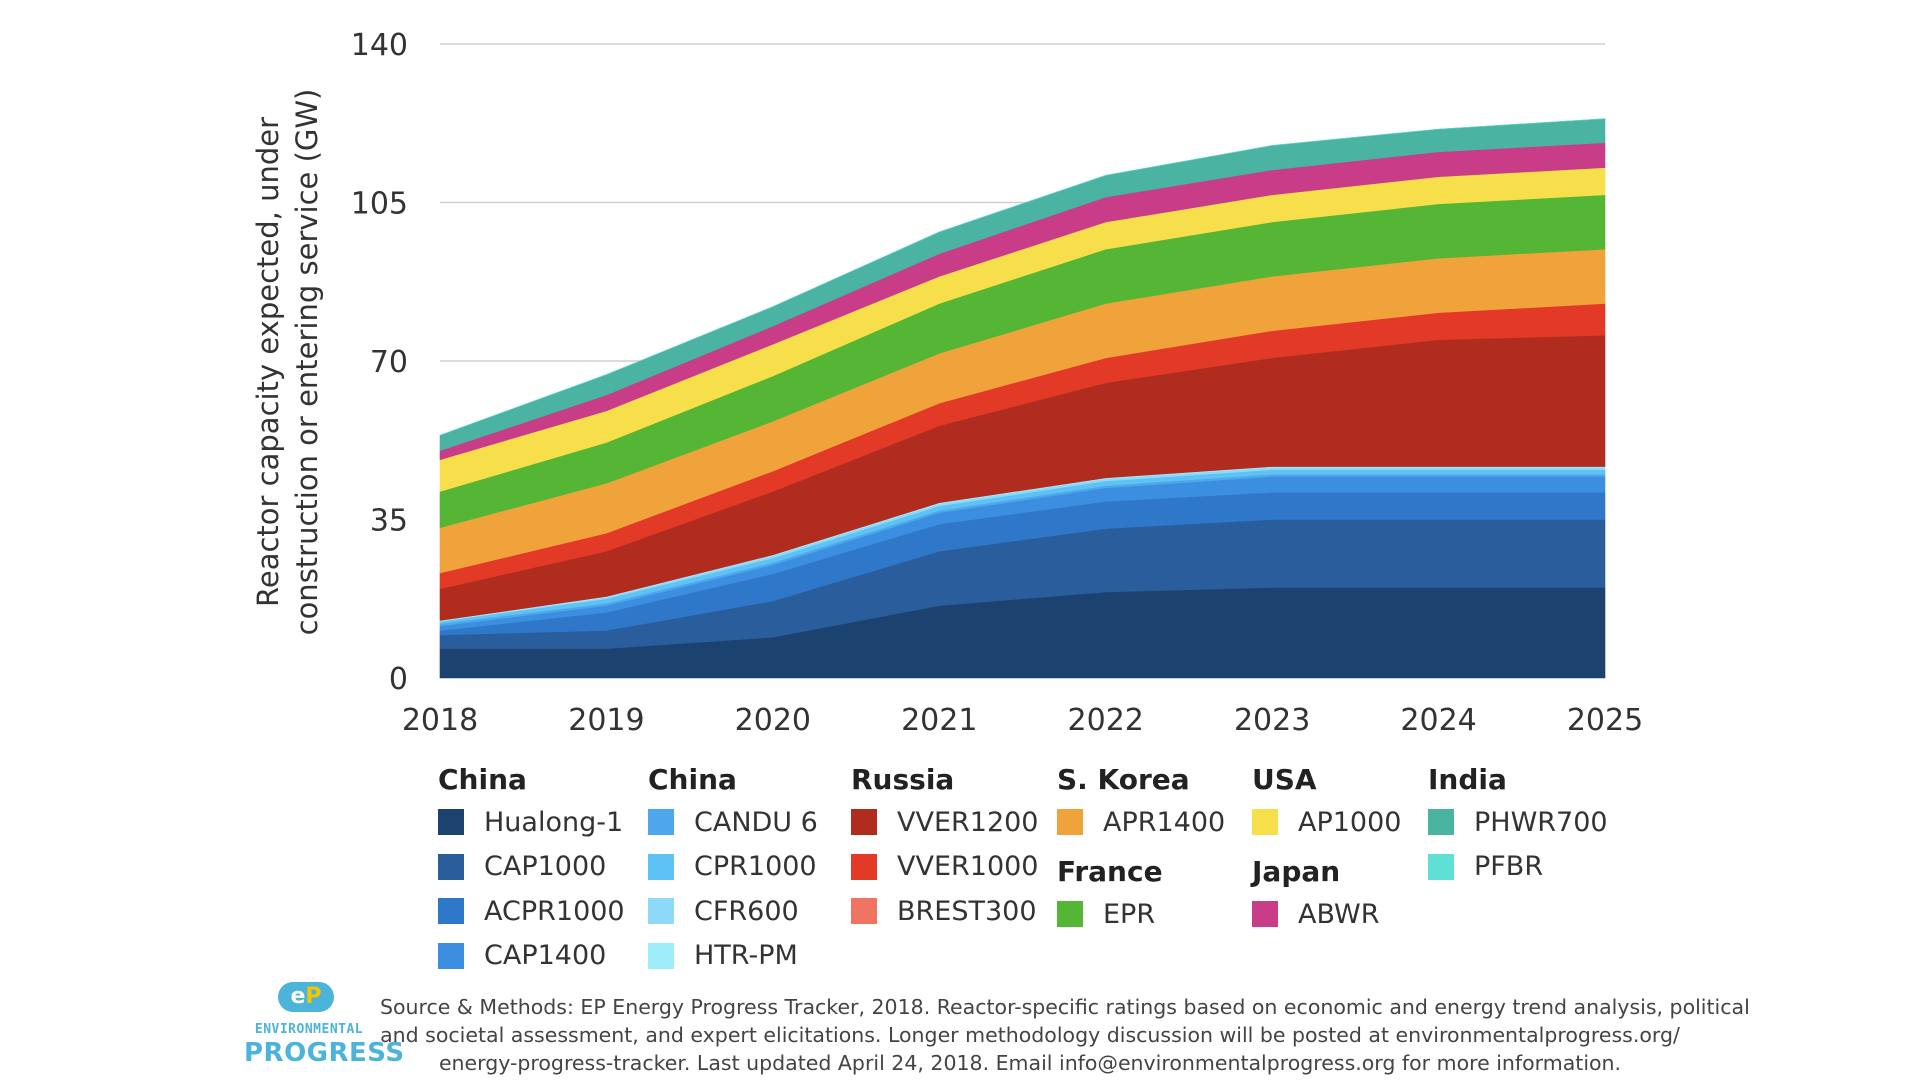 This screenshot has width=1920, height=1080. Describe the element at coordinates (545, 956) in the screenshot. I see `legend-label: CAP1400` at that location.